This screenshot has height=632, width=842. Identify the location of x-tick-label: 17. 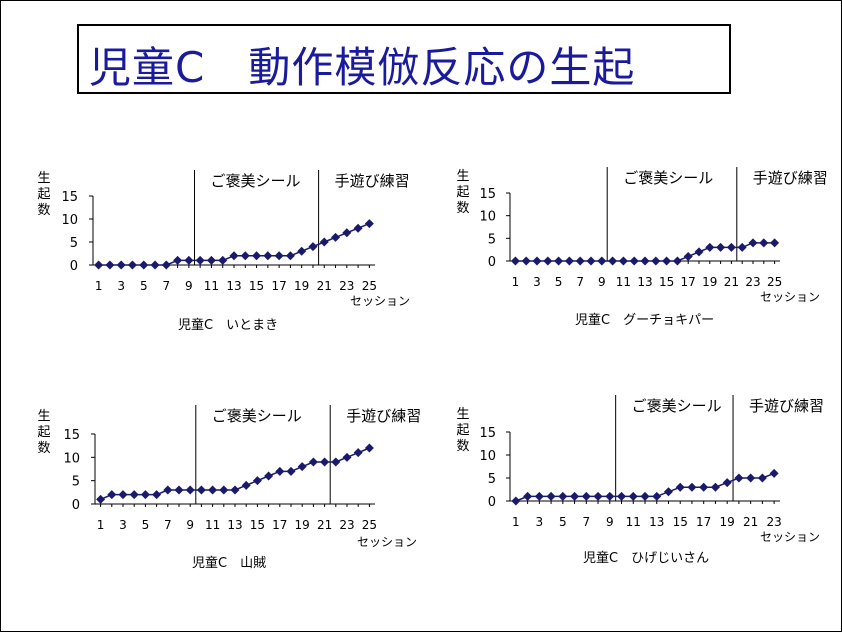
(278, 286).